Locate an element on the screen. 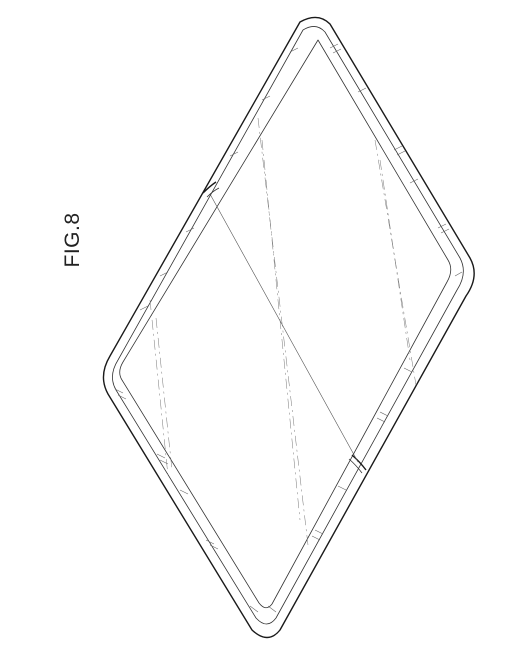 The image size is (531, 658). fold-line is located at coordinates (284, 328).